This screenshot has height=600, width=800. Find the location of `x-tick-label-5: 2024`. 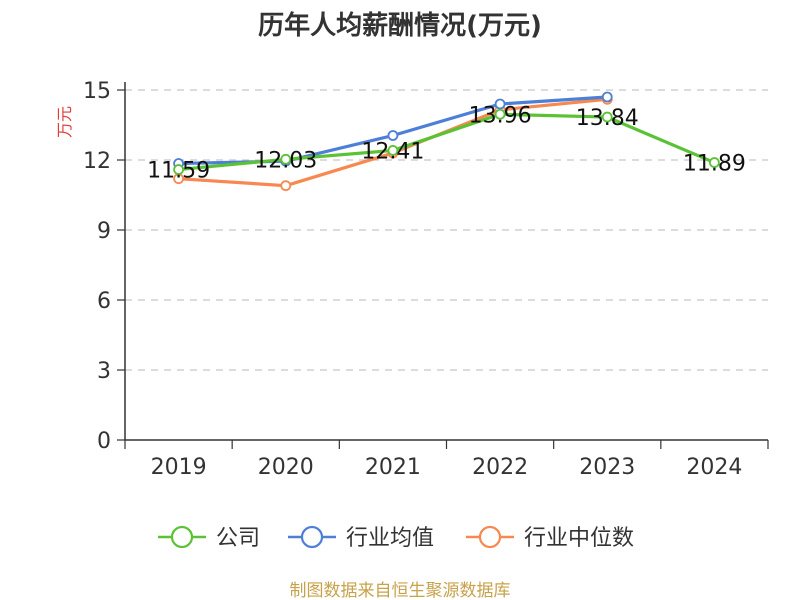

x-tick-label-5: 2024 is located at coordinates (714, 467).